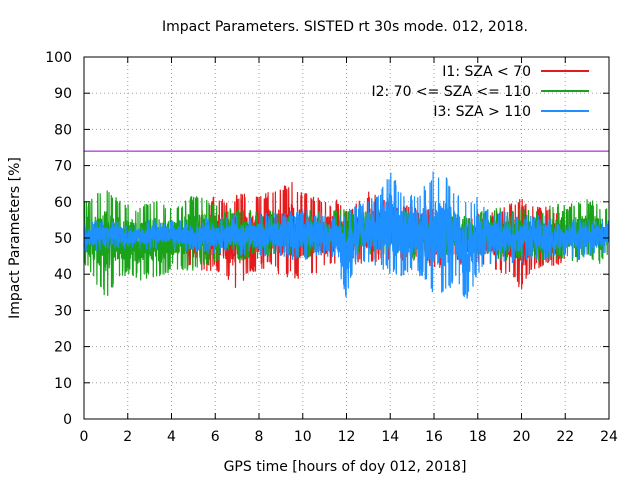 This screenshot has width=640, height=480. Describe the element at coordinates (522, 437) in the screenshot. I see `x-tick-label: 20` at that location.